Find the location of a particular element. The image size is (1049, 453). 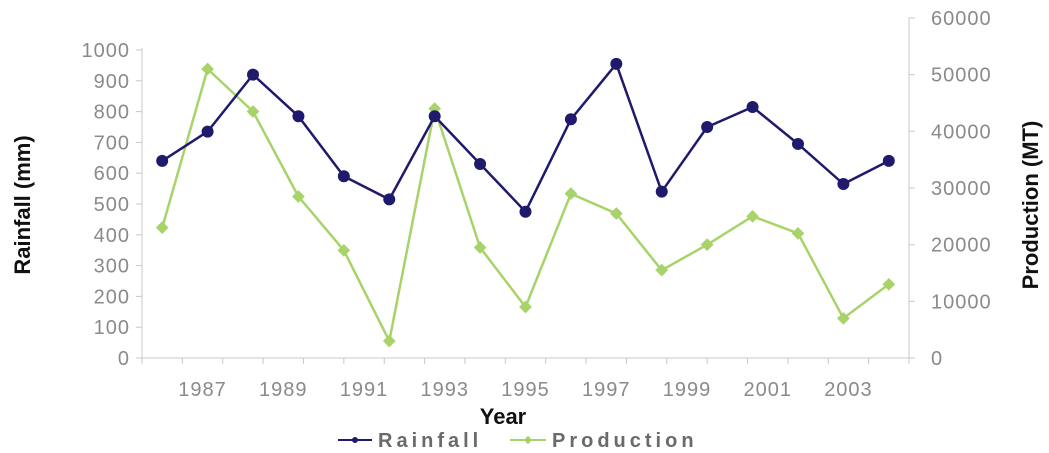

left-tick-label: 400 is located at coordinates (112, 236).